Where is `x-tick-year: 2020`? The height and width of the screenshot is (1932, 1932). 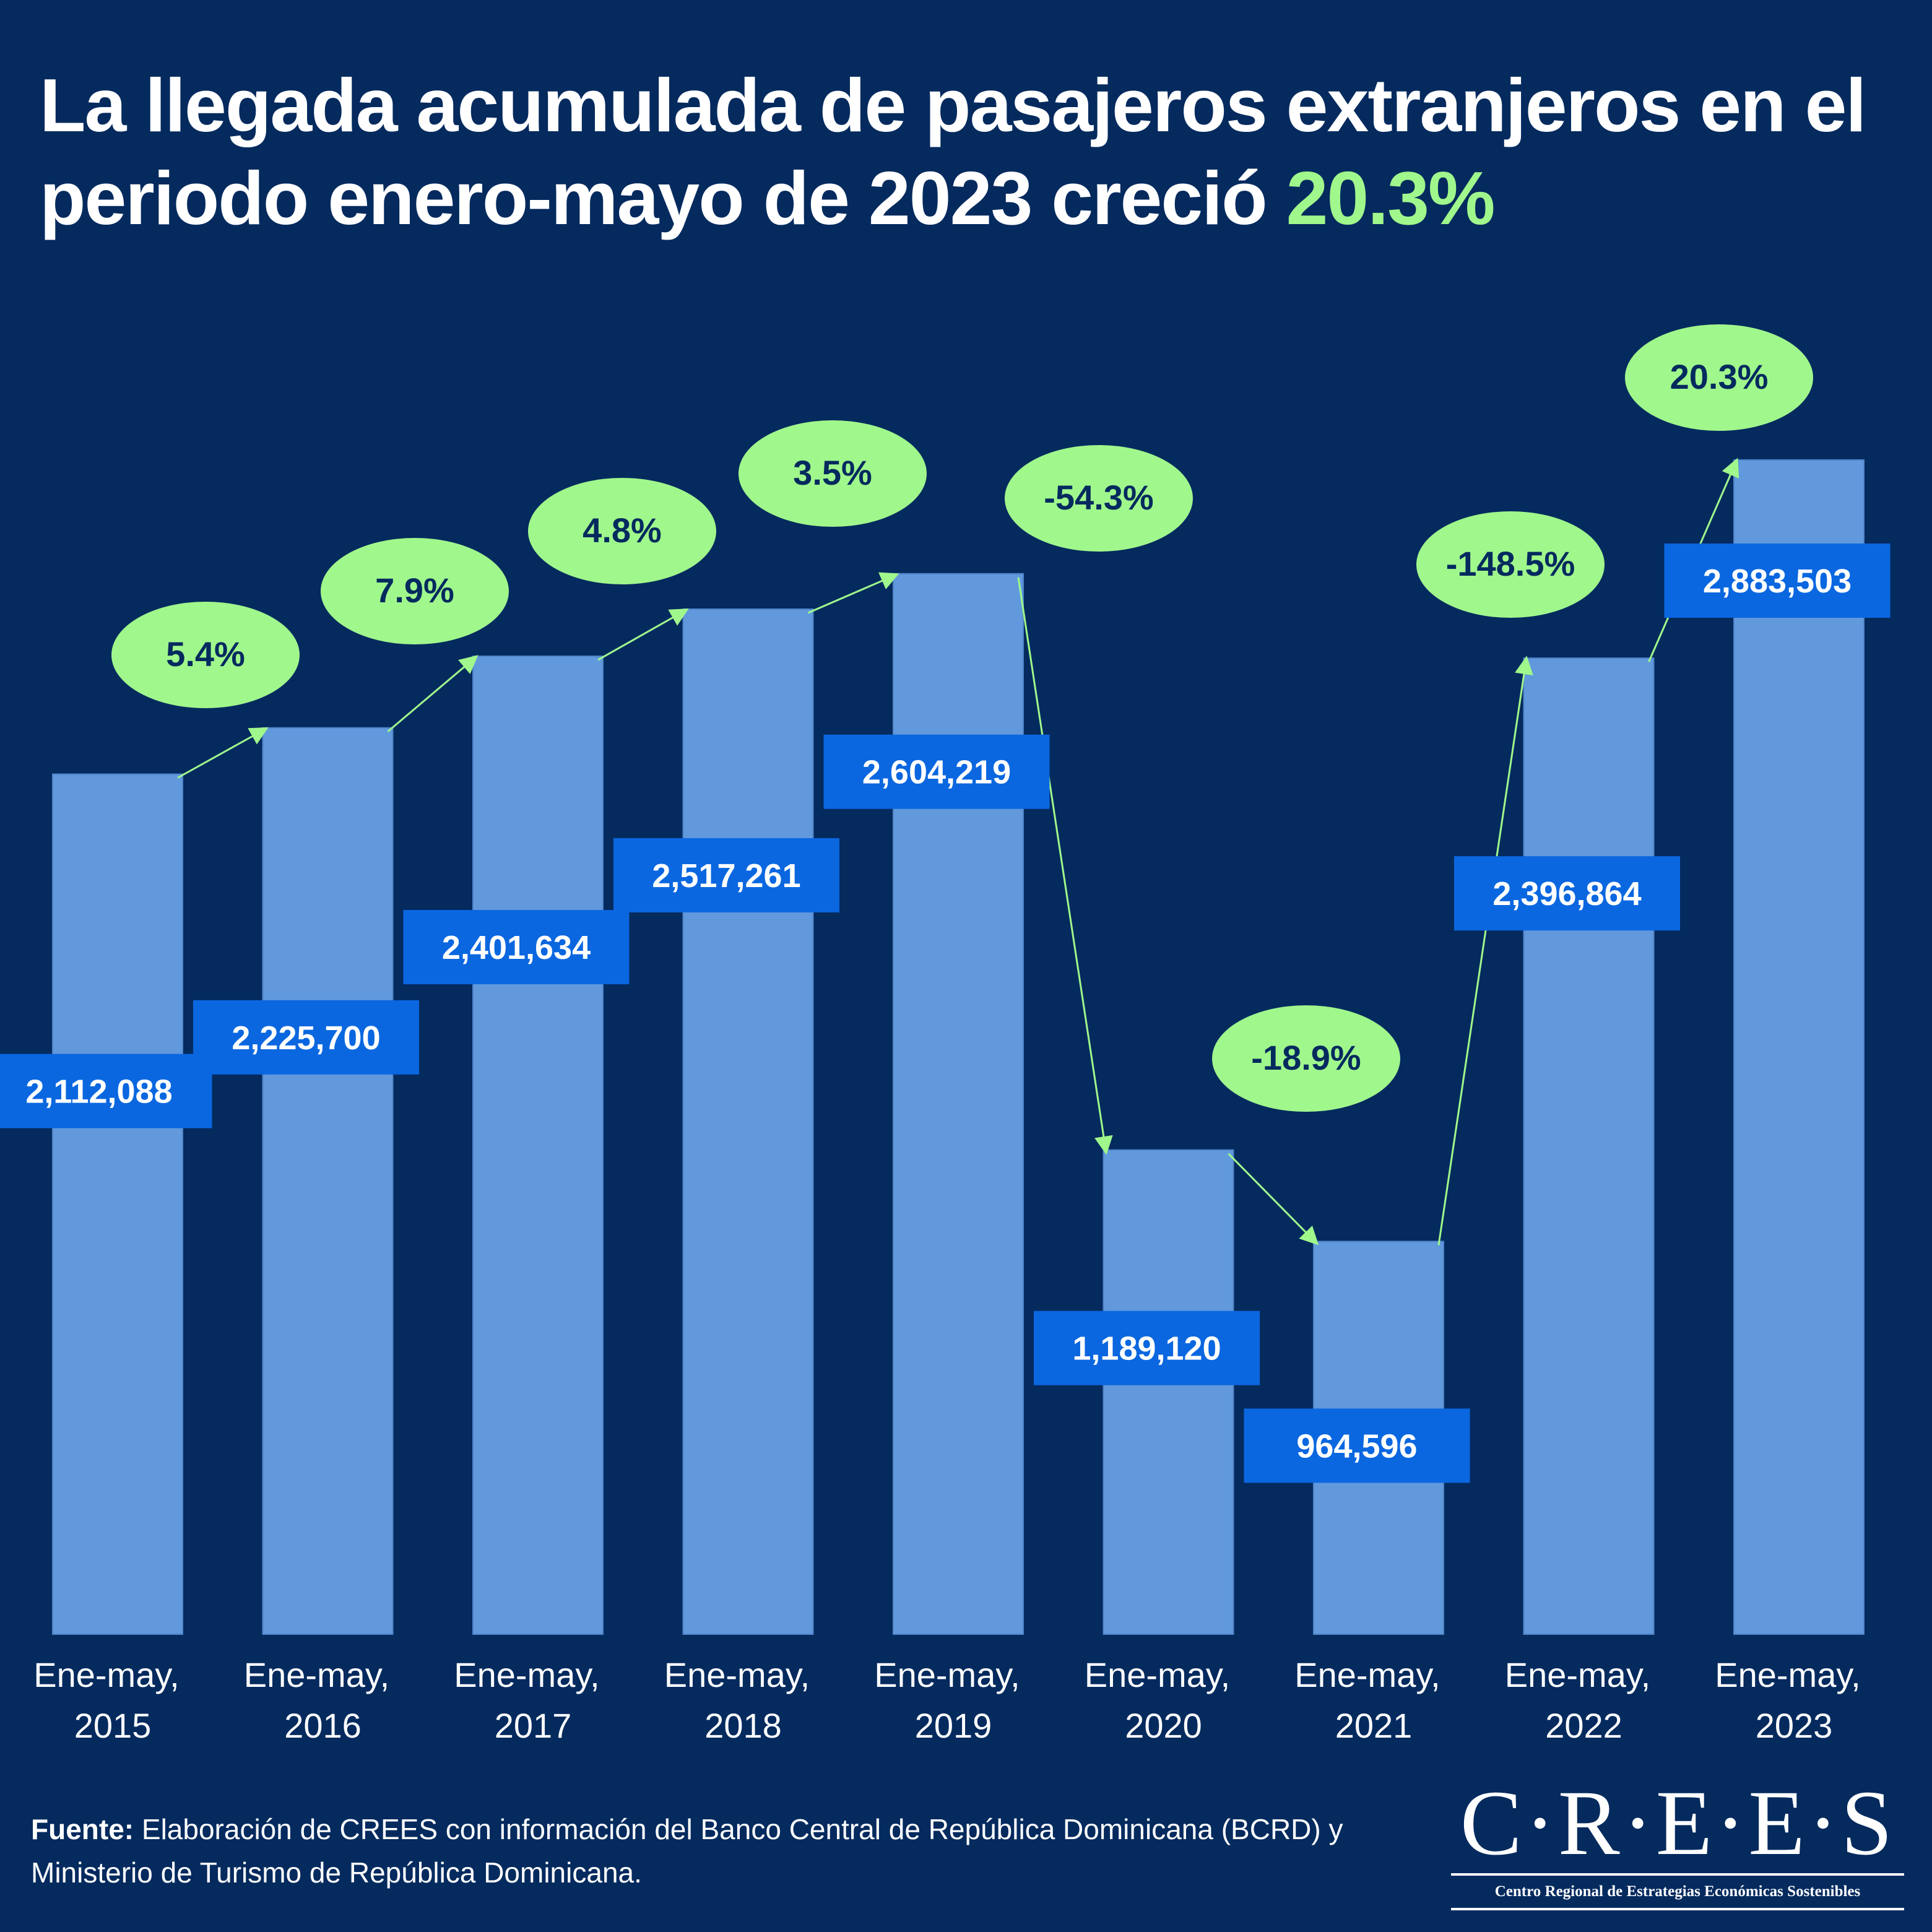 x-tick-year: 2020 is located at coordinates (1163, 1726).